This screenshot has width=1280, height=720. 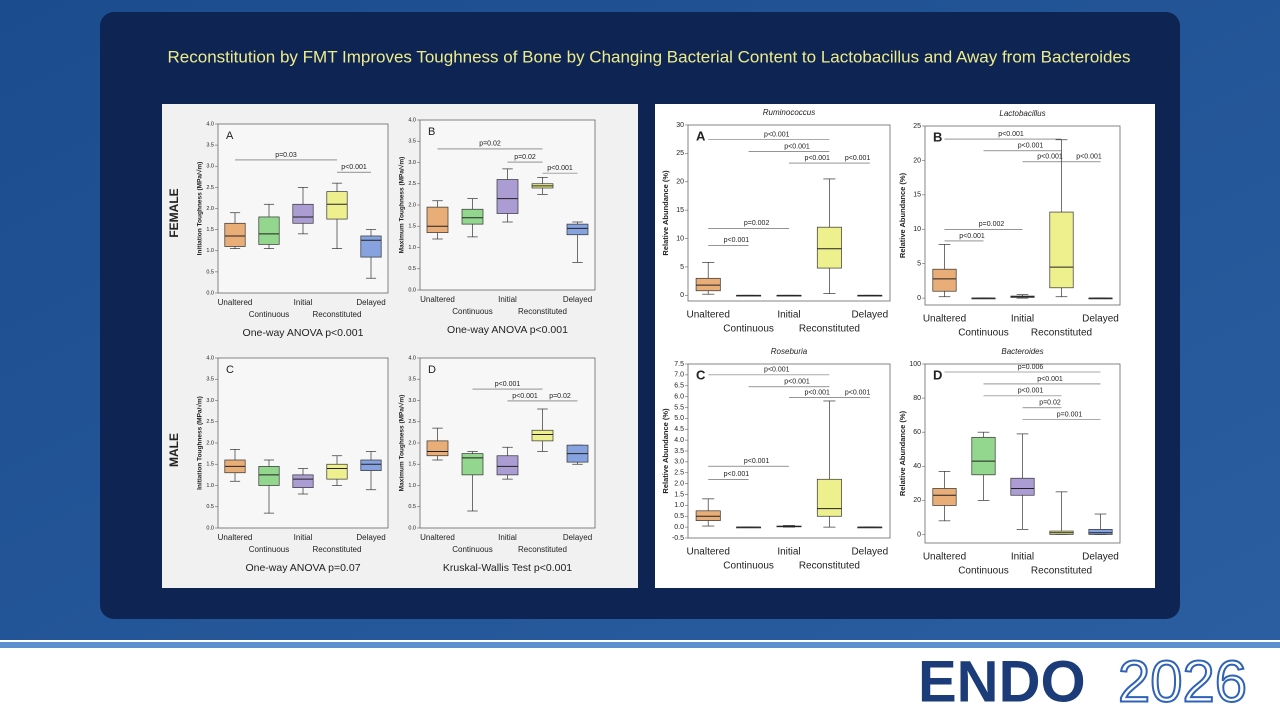 What do you see at coordinates (992, 224) in the screenshot?
I see `significance-label: p=0.002` at bounding box center [992, 224].